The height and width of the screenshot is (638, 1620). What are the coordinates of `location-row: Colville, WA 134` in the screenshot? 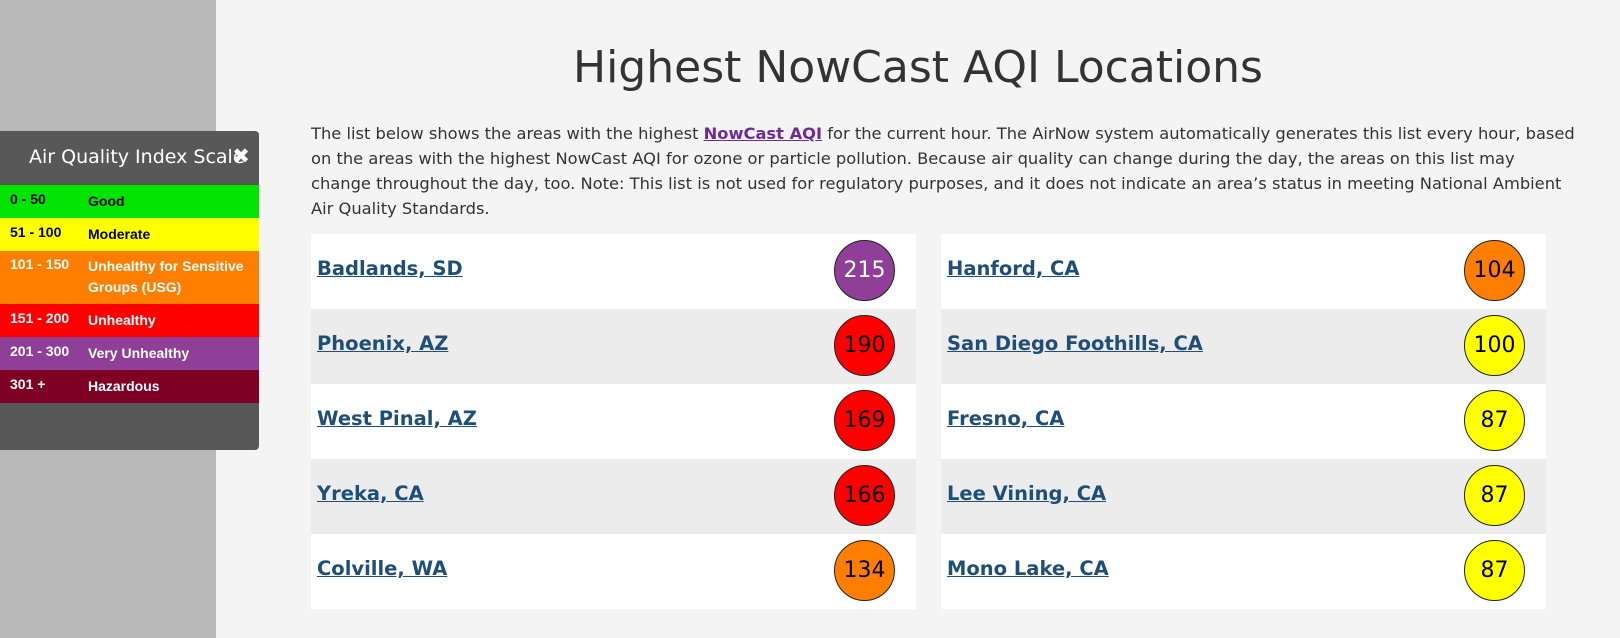 It's located at (613, 571).